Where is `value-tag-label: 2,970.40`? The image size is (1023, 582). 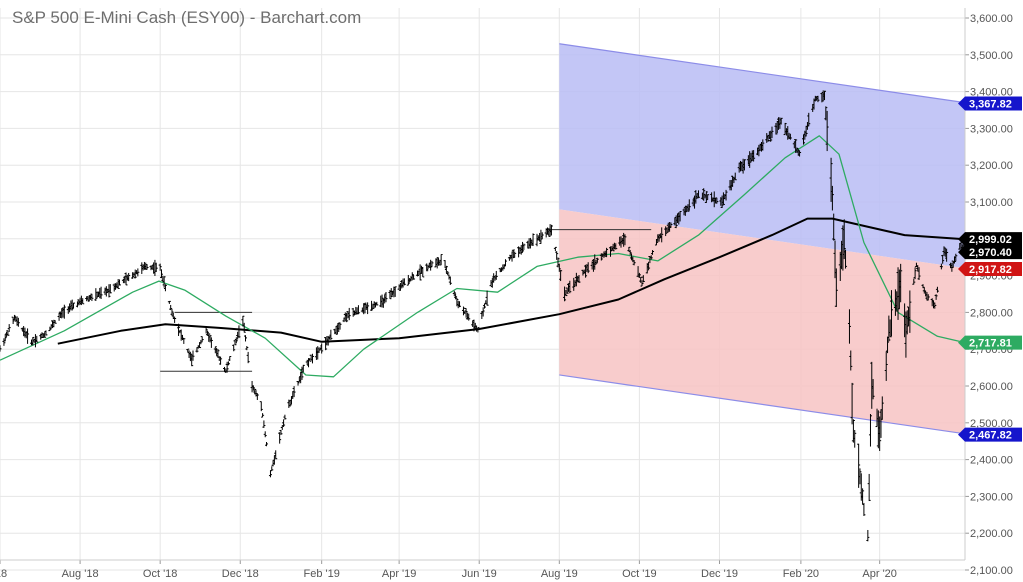
value-tag-label: 2,970.40 is located at coordinates (990, 253).